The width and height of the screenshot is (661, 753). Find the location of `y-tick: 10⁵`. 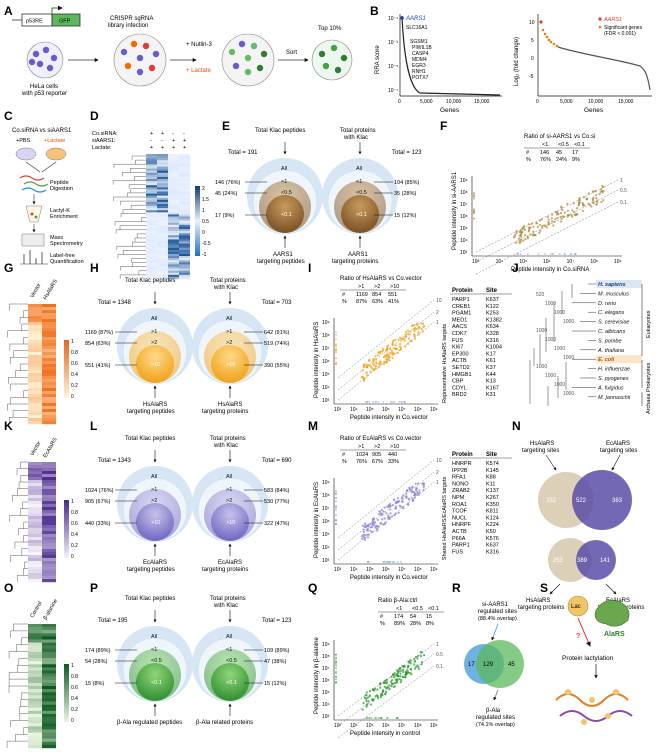

y-tick: 10⁵ is located at coordinates (464, 229).